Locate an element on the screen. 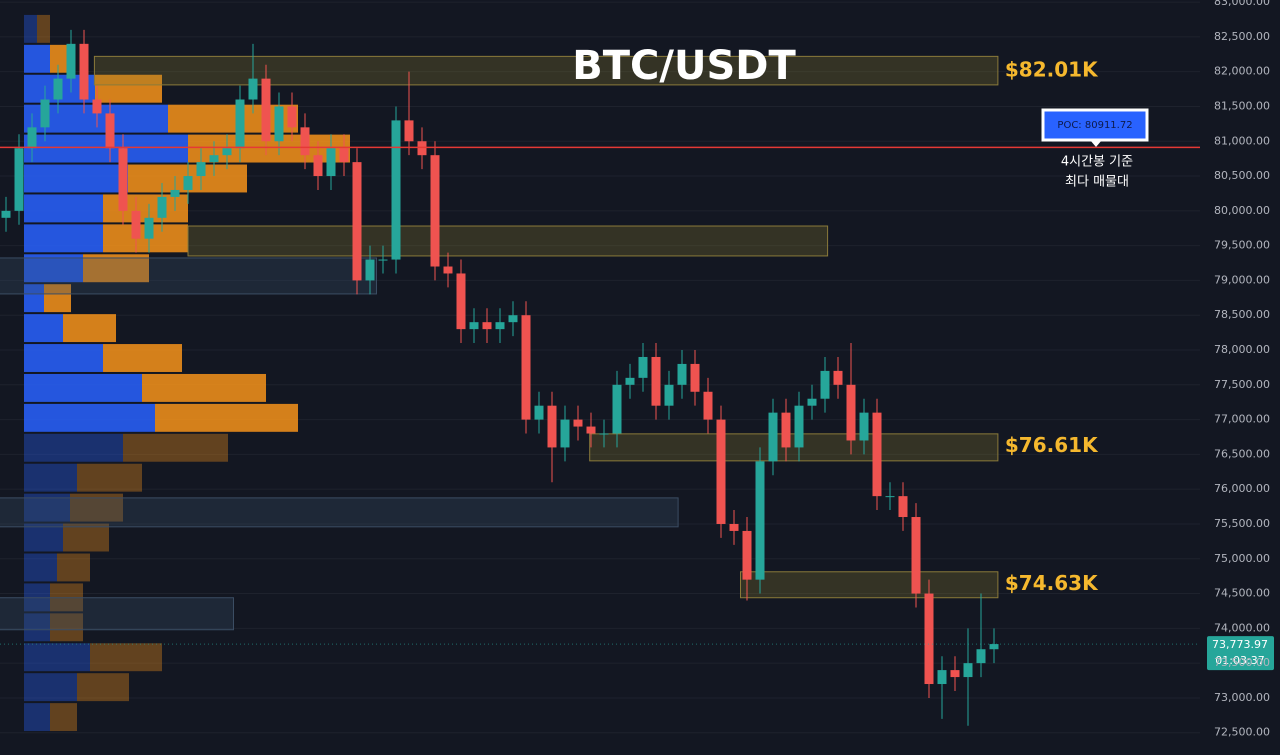 The image size is (1280, 755). y-tick-label: 83,000.00 is located at coordinates (1242, 4).